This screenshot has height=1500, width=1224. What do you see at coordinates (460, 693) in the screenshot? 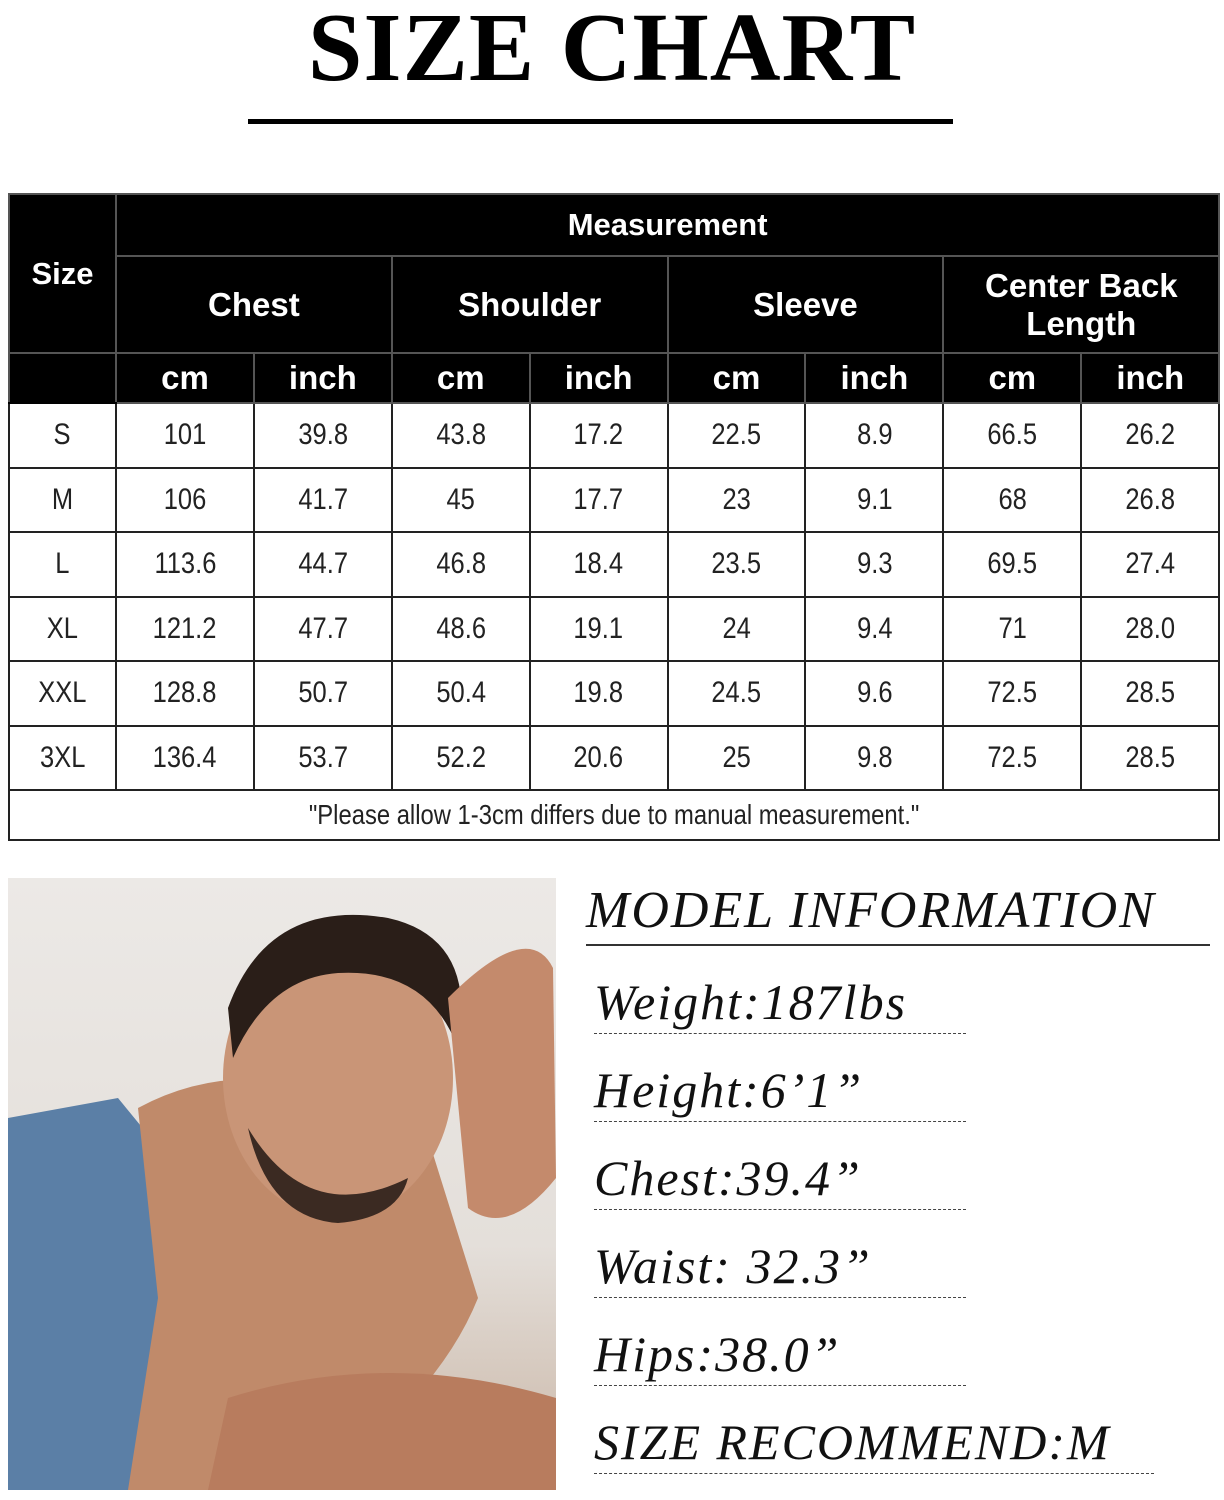
I see `value-cell: 50.4` at bounding box center [460, 693].